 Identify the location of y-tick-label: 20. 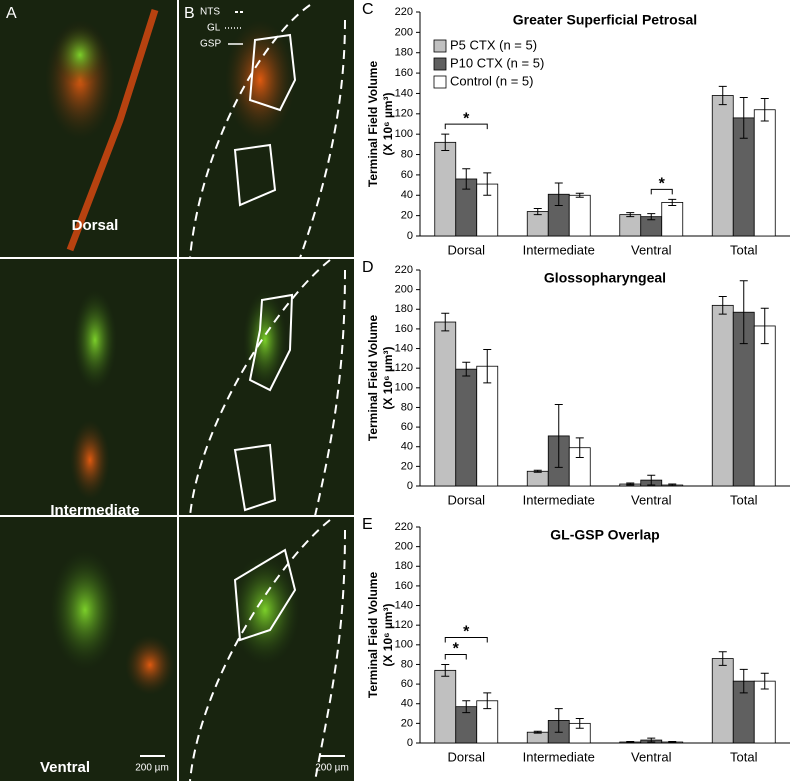
(407, 723).